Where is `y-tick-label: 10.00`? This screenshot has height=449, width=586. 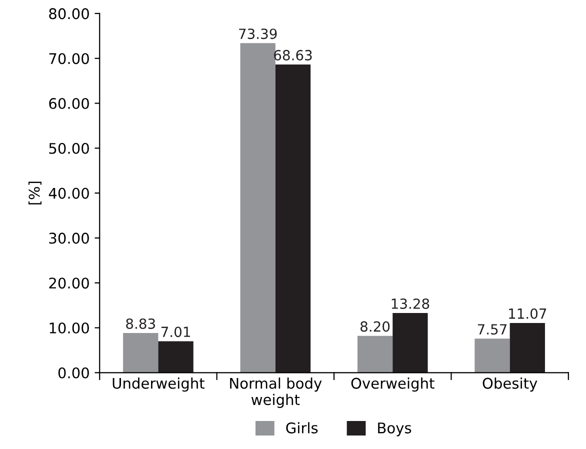
y-tick-label: 10.00 is located at coordinates (69, 328).